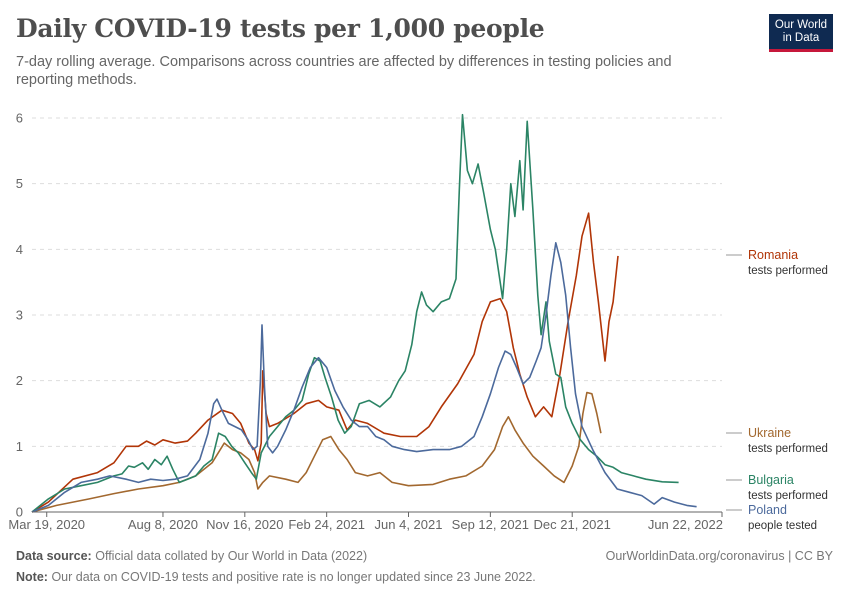 Image resolution: width=850 pixels, height=600 pixels. Describe the element at coordinates (572, 524) in the screenshot. I see `x-tick-label: Dec 21, 2021` at that location.